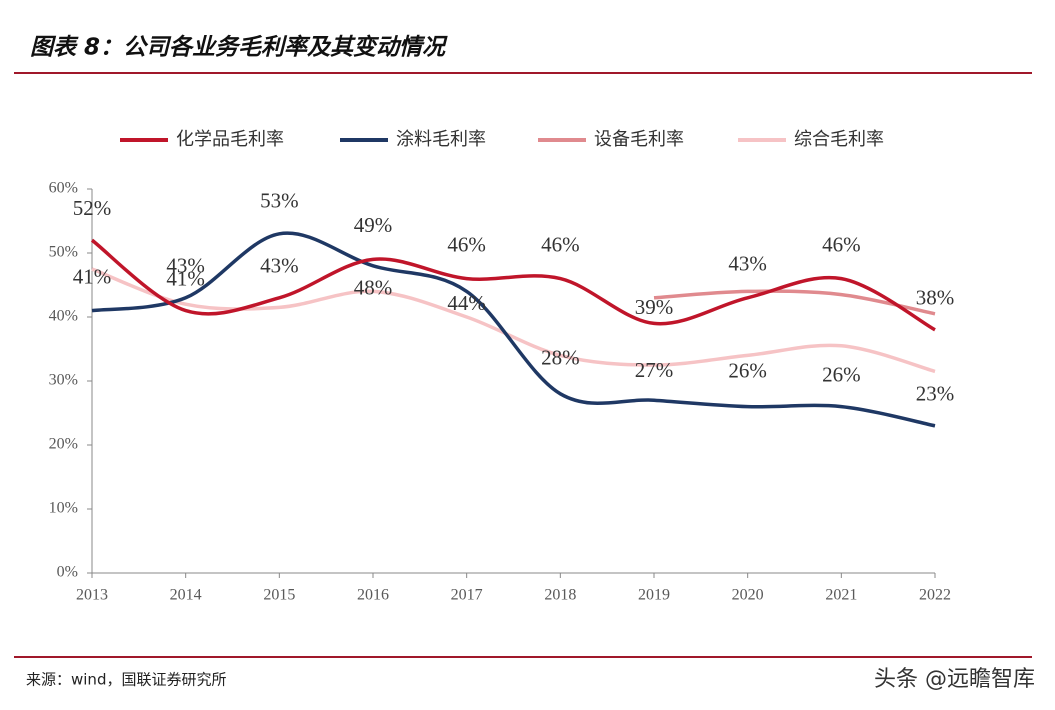 The width and height of the screenshot is (1055, 710). I want to click on x-tick-label: 2016, so click(373, 595).